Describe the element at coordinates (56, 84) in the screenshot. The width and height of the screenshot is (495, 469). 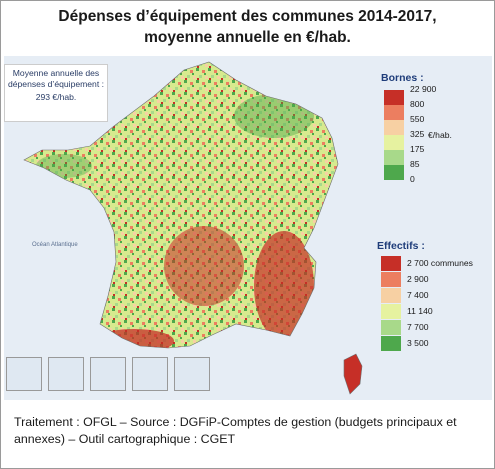
I see `average-line-2: dépenses d’équipement :` at that location.